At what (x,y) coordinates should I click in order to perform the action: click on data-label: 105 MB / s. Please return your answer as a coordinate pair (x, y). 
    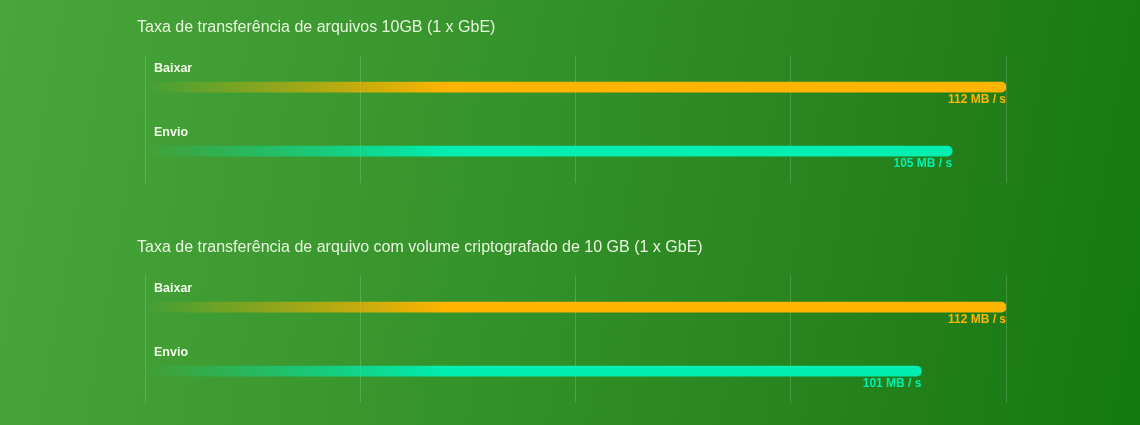
    Looking at the image, I should click on (923, 163).